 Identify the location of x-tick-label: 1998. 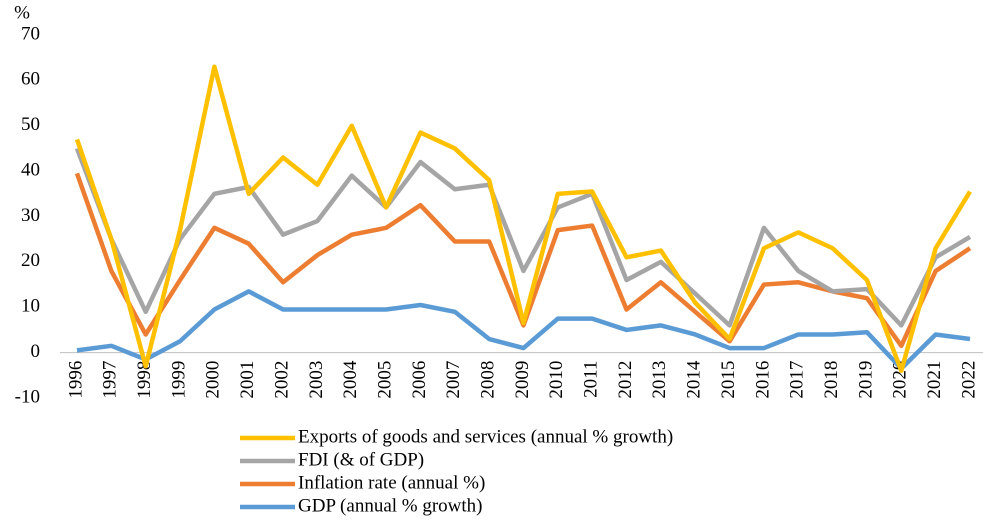
(144, 380).